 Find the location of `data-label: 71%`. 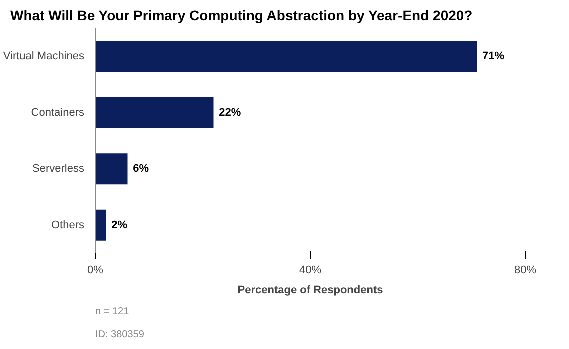

data-label: 71% is located at coordinates (493, 56).